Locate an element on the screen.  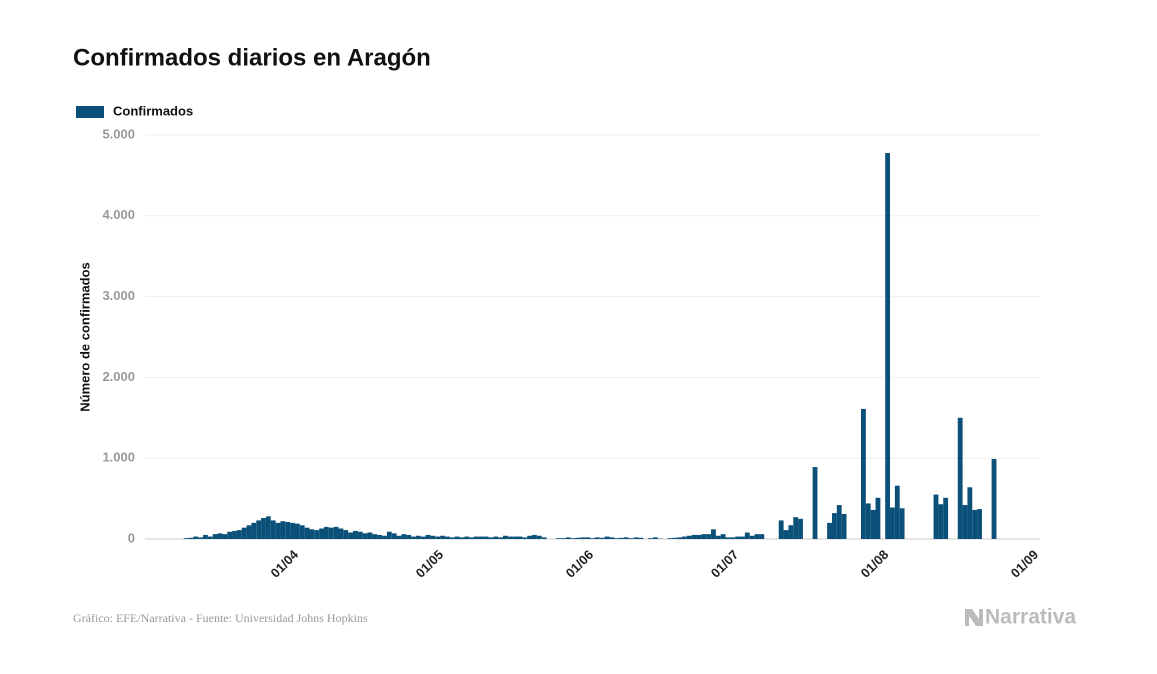
y-tick-label: 1.000 is located at coordinates (118, 457).